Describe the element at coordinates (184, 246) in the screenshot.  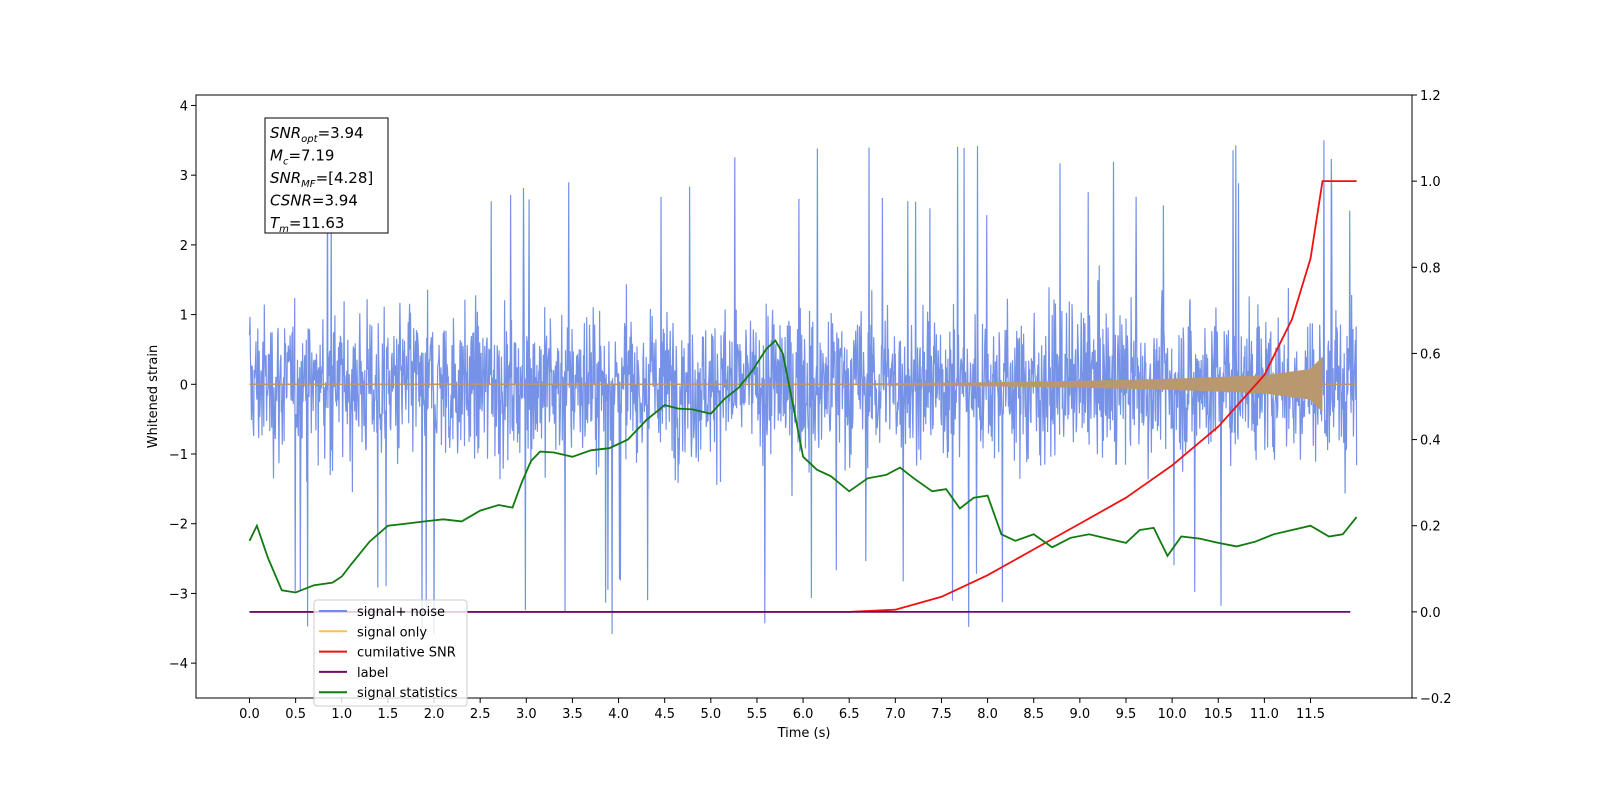
I see `y-left-tick-label: 2` at that location.